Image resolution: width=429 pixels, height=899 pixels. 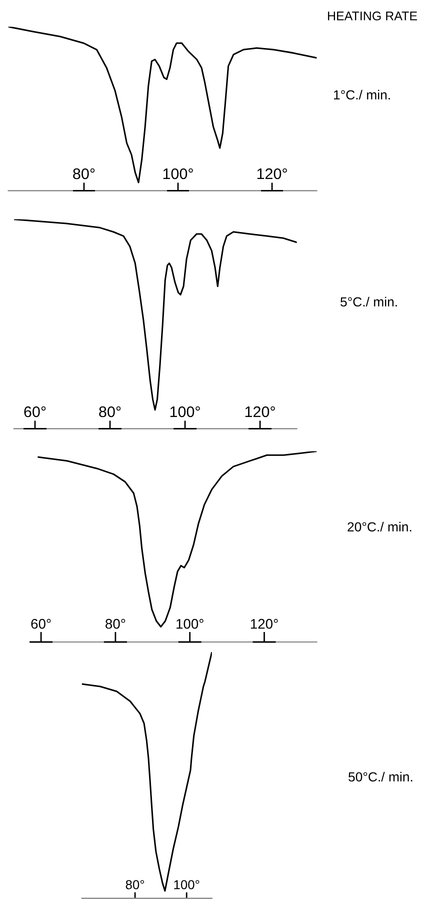 I want to click on text: 20°C./ min., so click(x=380, y=527).